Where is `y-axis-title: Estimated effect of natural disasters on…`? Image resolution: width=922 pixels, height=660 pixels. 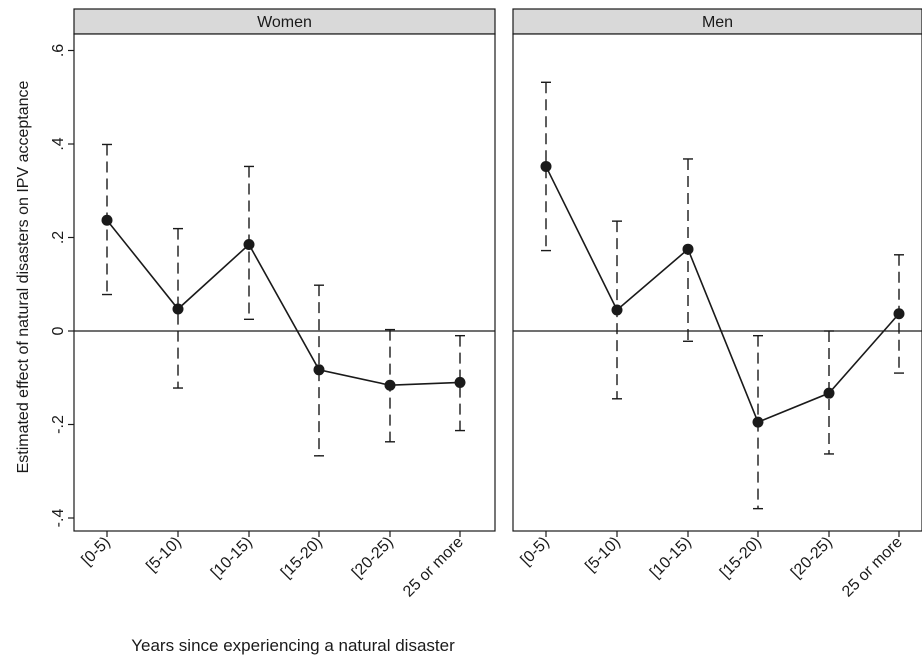 y-axis-title: Estimated effect of natural disasters on… is located at coordinates (23, 276).